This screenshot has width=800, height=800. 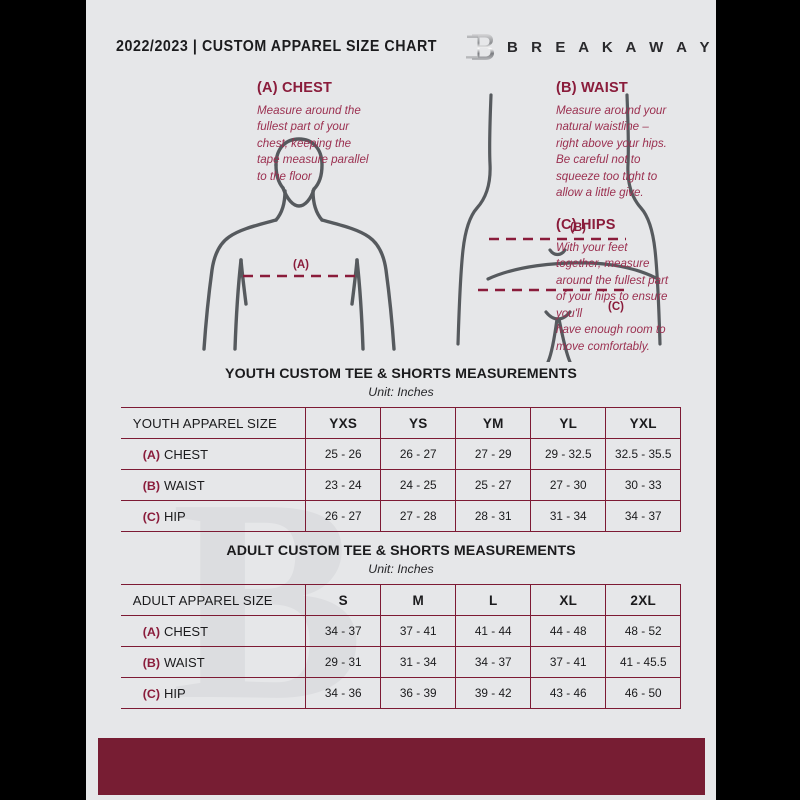 I want to click on youth-row-hip-text: HIP, so click(x=174, y=516).